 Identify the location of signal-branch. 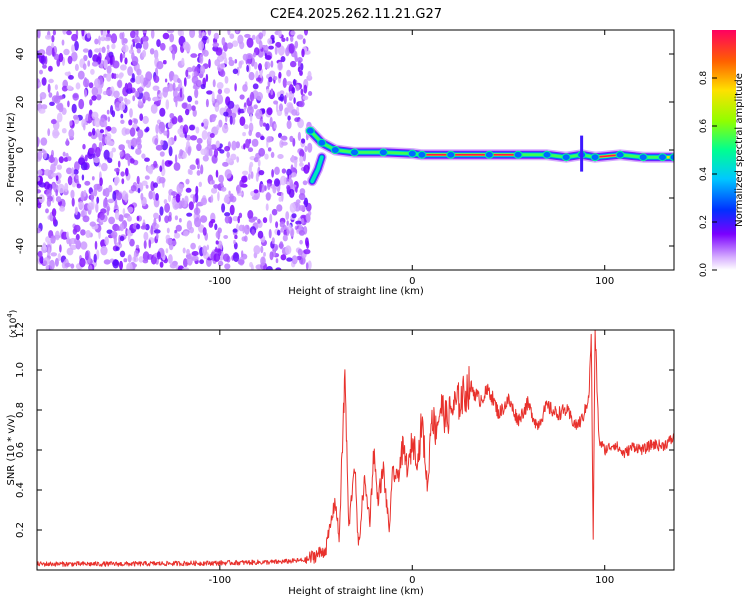
(317, 169).